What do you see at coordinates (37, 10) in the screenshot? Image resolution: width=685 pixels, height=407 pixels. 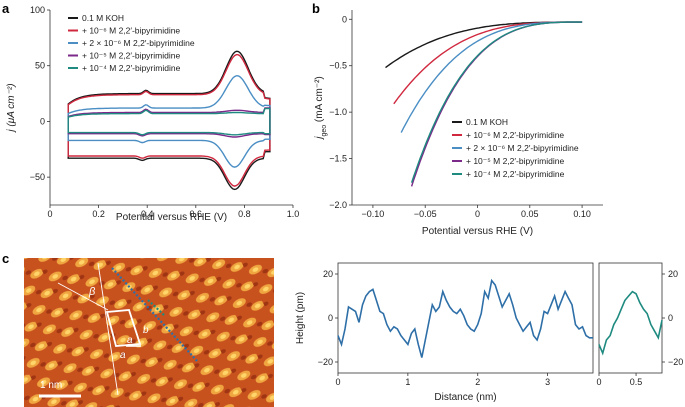 I see `y-tick-label: 100` at bounding box center [37, 10].